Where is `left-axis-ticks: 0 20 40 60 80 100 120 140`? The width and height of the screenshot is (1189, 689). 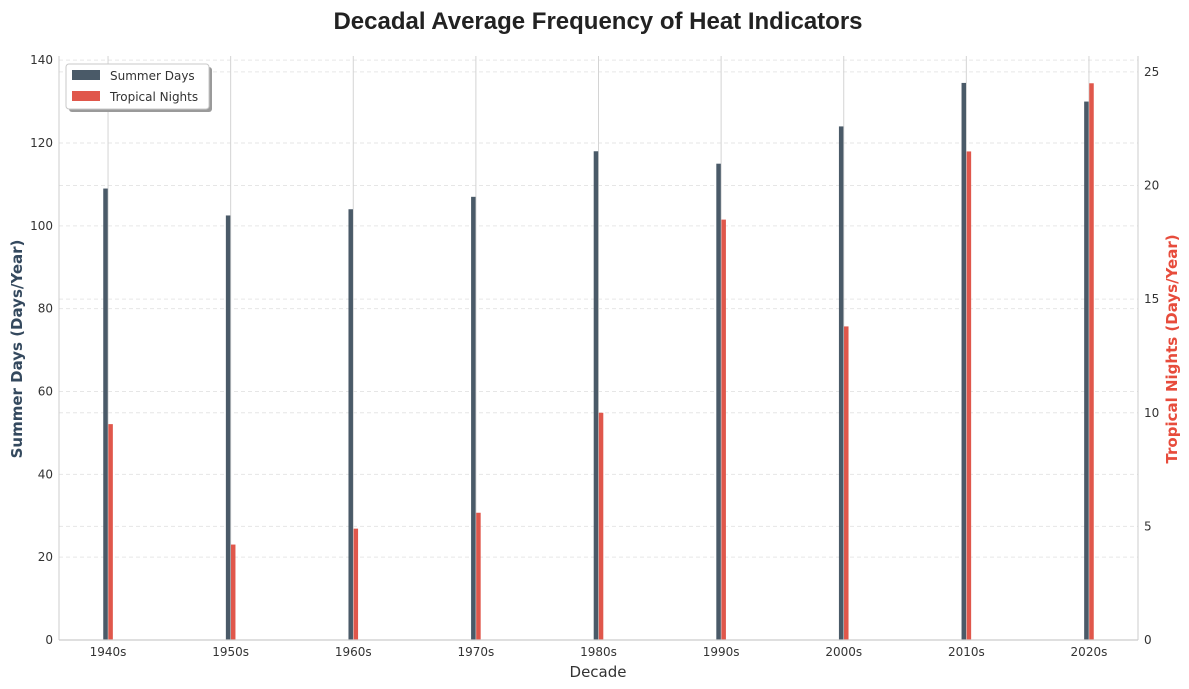 left-axis-ticks: 0 20 40 60 80 100 120 140 is located at coordinates (41, 350).